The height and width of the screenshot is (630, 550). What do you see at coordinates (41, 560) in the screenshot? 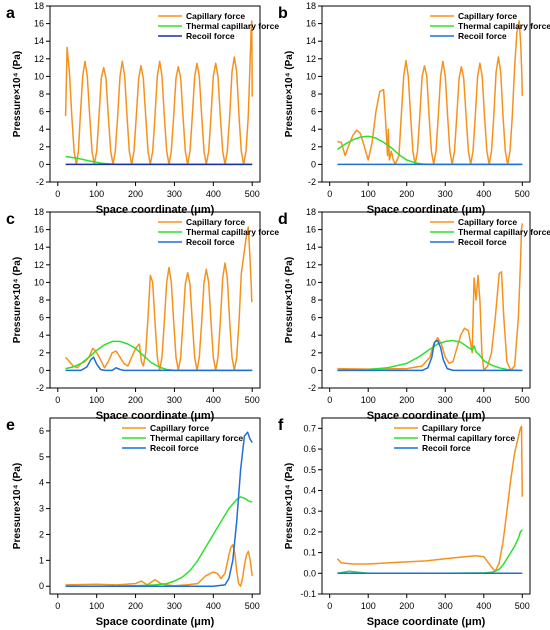
I see `y-tick-label: 1` at bounding box center [41, 560].